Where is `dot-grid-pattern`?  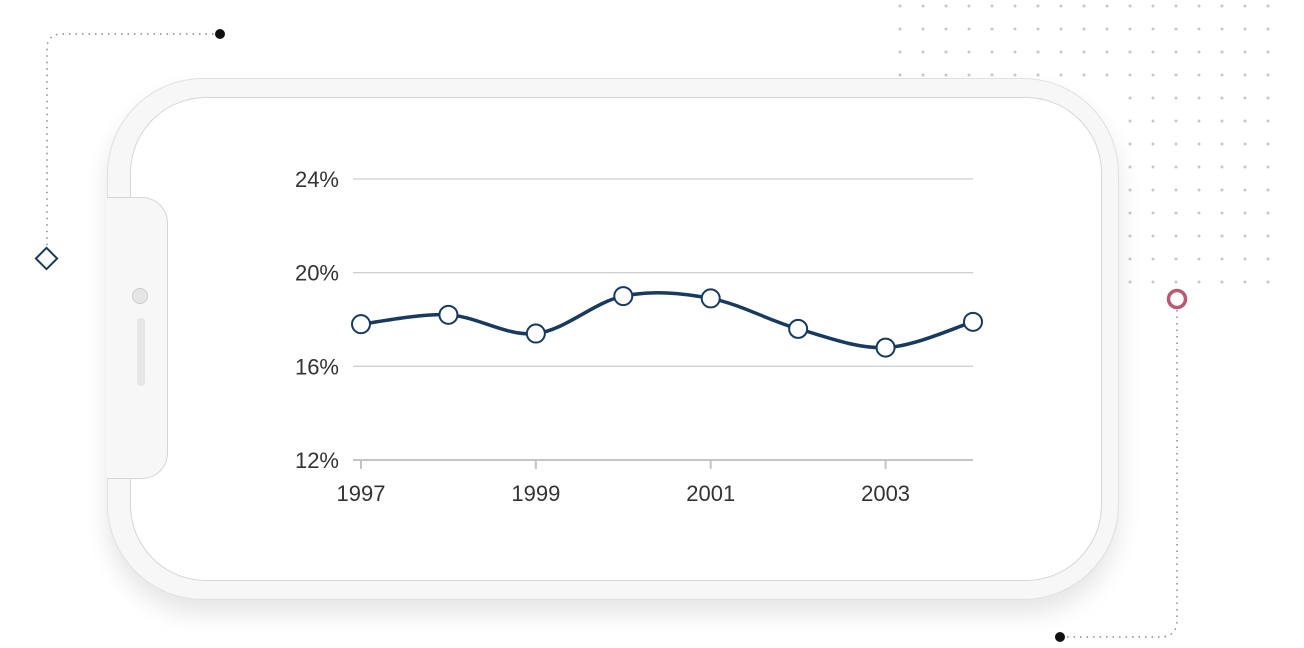 dot-grid-pattern is located at coordinates (1084, 144).